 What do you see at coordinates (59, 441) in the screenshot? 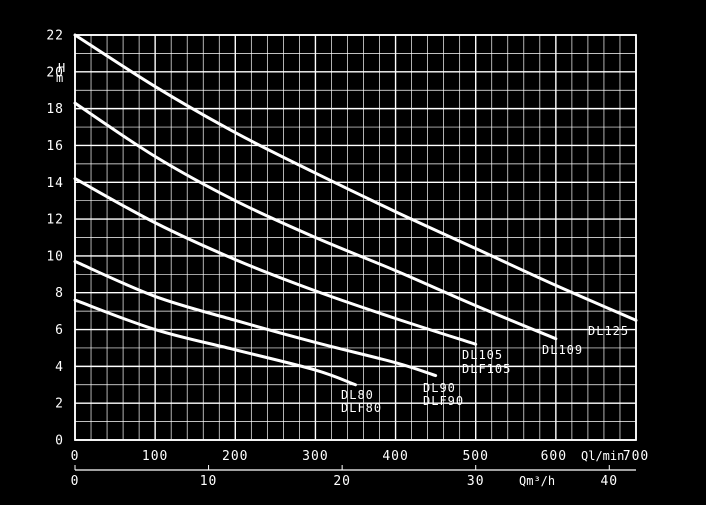
I see `y-tick-label: 0` at bounding box center [59, 441].